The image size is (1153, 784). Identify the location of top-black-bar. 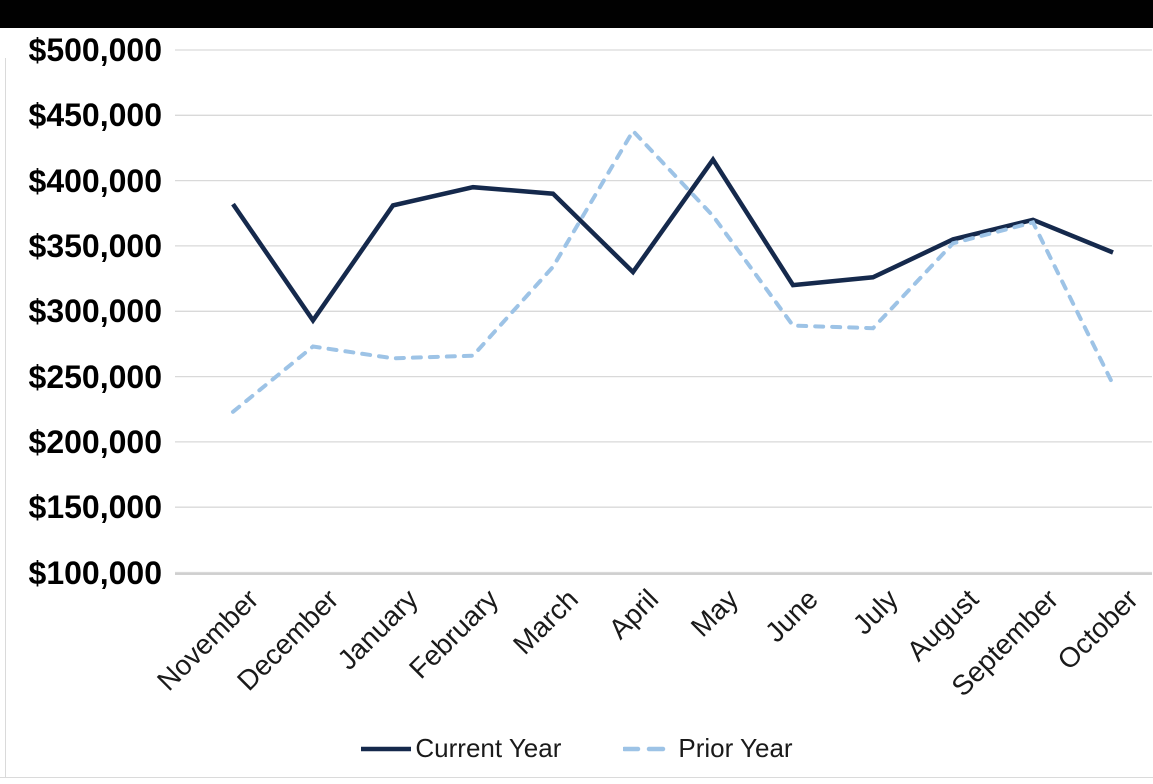
(576, 14).